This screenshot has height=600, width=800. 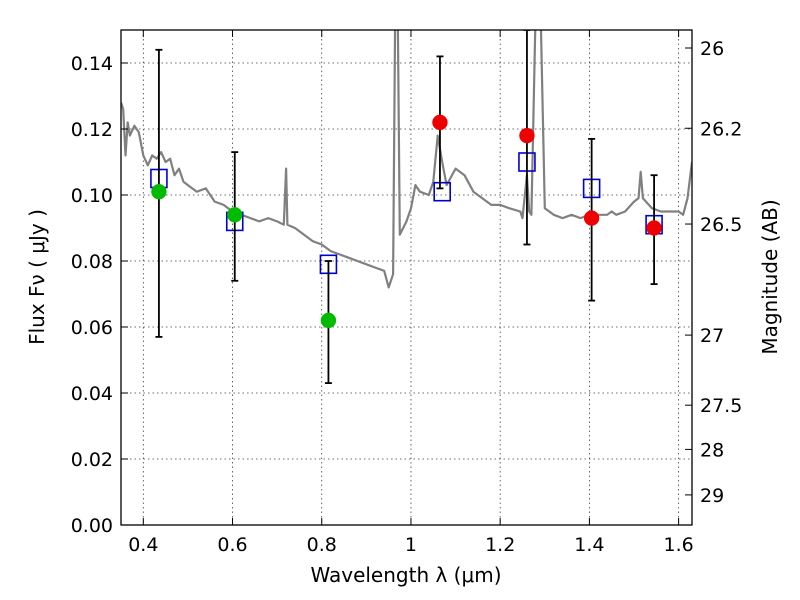 I want to click on y-tick-label: 0.08, so click(x=92, y=262).